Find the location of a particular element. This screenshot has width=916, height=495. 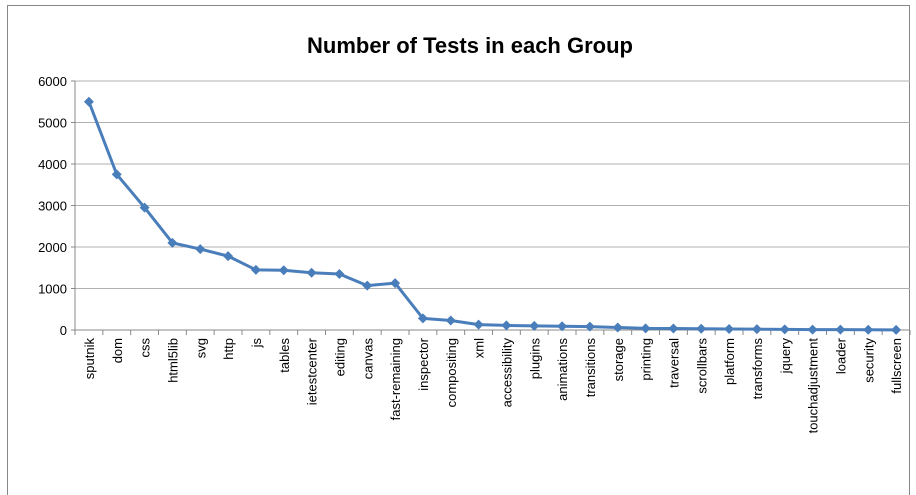

y-tick-label: 1000 is located at coordinates (52, 289).